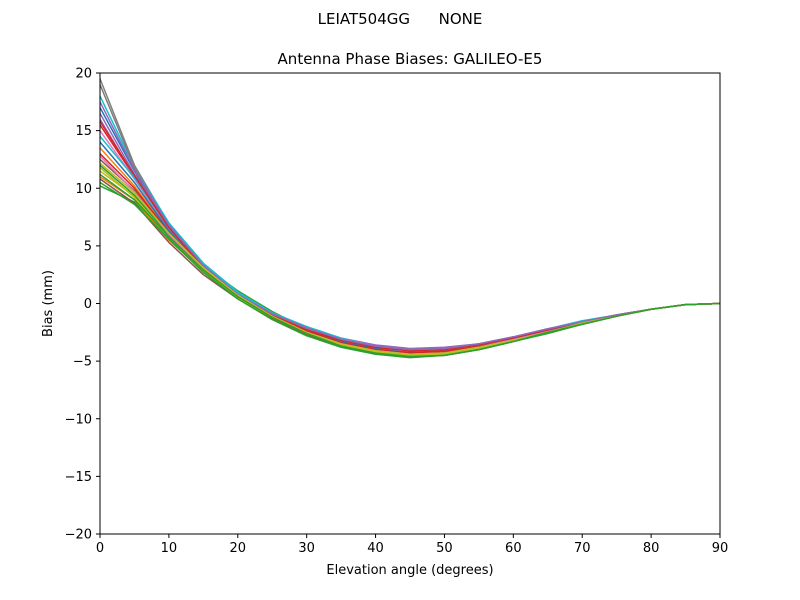 The image size is (800, 600). What do you see at coordinates (100, 548) in the screenshot?
I see `x-tick-label: 0` at bounding box center [100, 548].